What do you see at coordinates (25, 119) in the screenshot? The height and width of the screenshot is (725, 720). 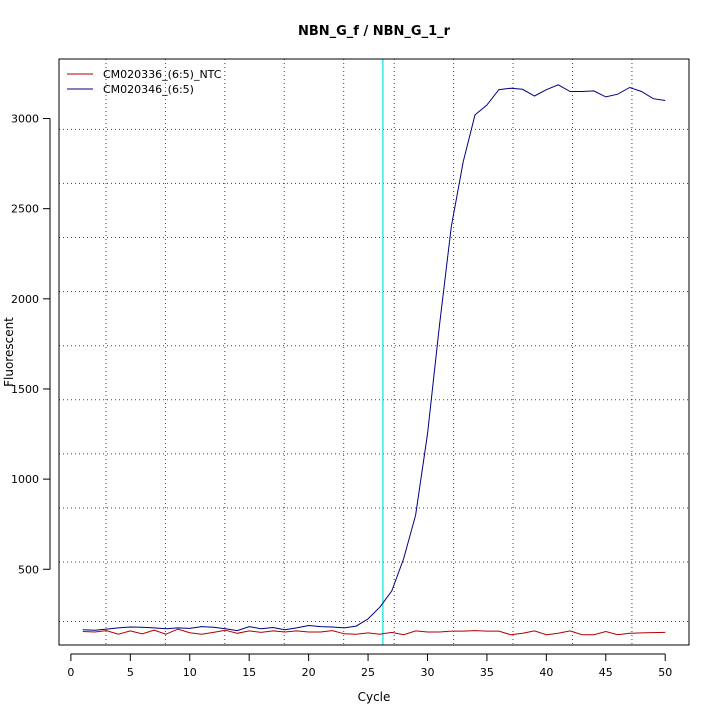 I see `y-tick-label: 3000` at bounding box center [25, 119].